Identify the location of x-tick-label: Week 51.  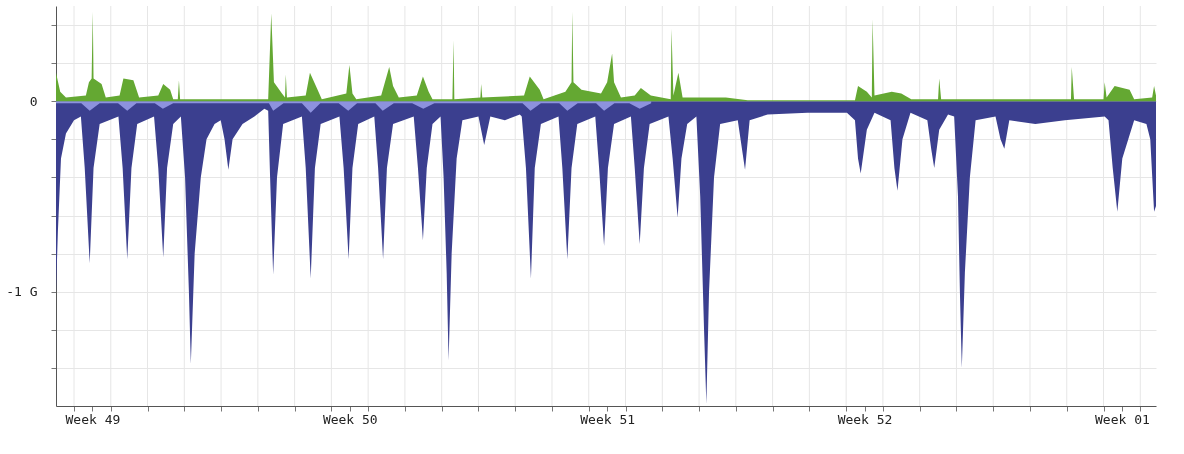
(608, 419).